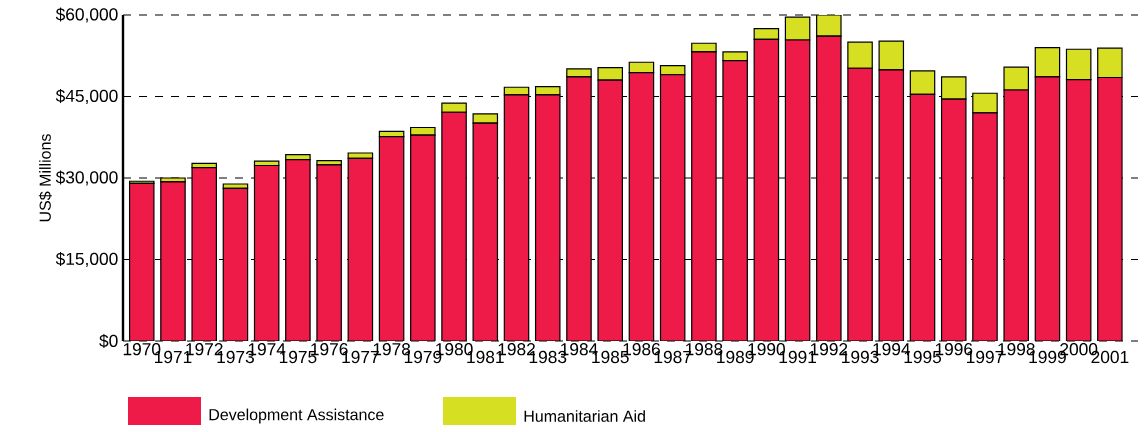 This screenshot has width=1144, height=432. I want to click on y-tick-label: $15,000, so click(86, 259).